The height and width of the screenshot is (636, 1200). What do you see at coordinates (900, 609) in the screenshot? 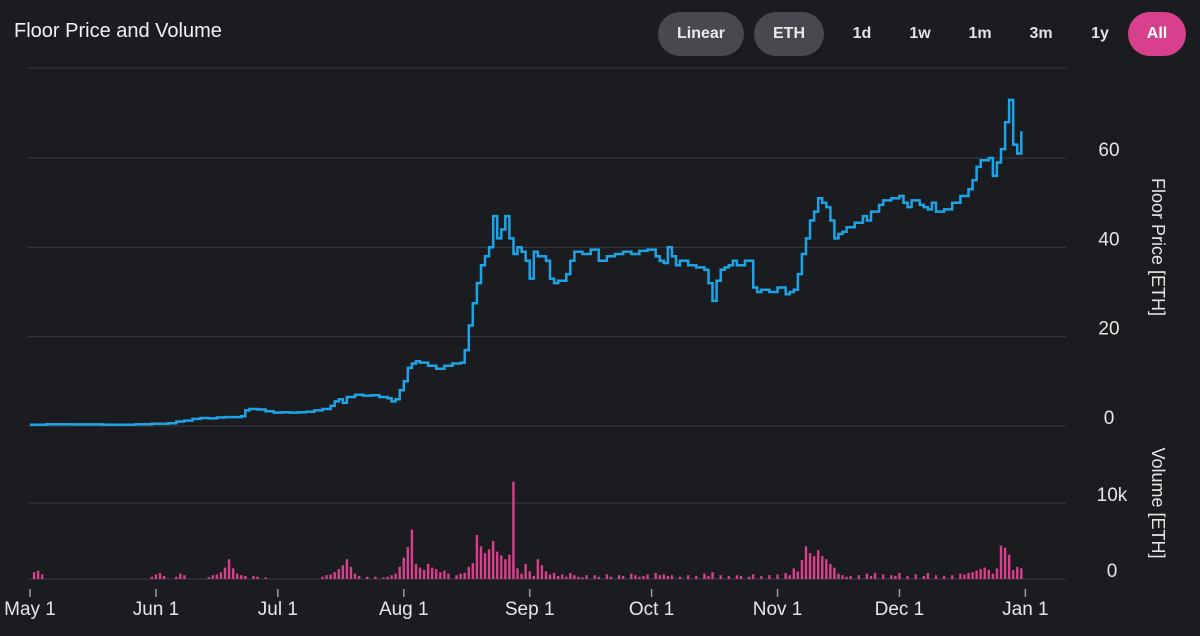
I see `x-tick-label: Dec 1` at bounding box center [900, 609].